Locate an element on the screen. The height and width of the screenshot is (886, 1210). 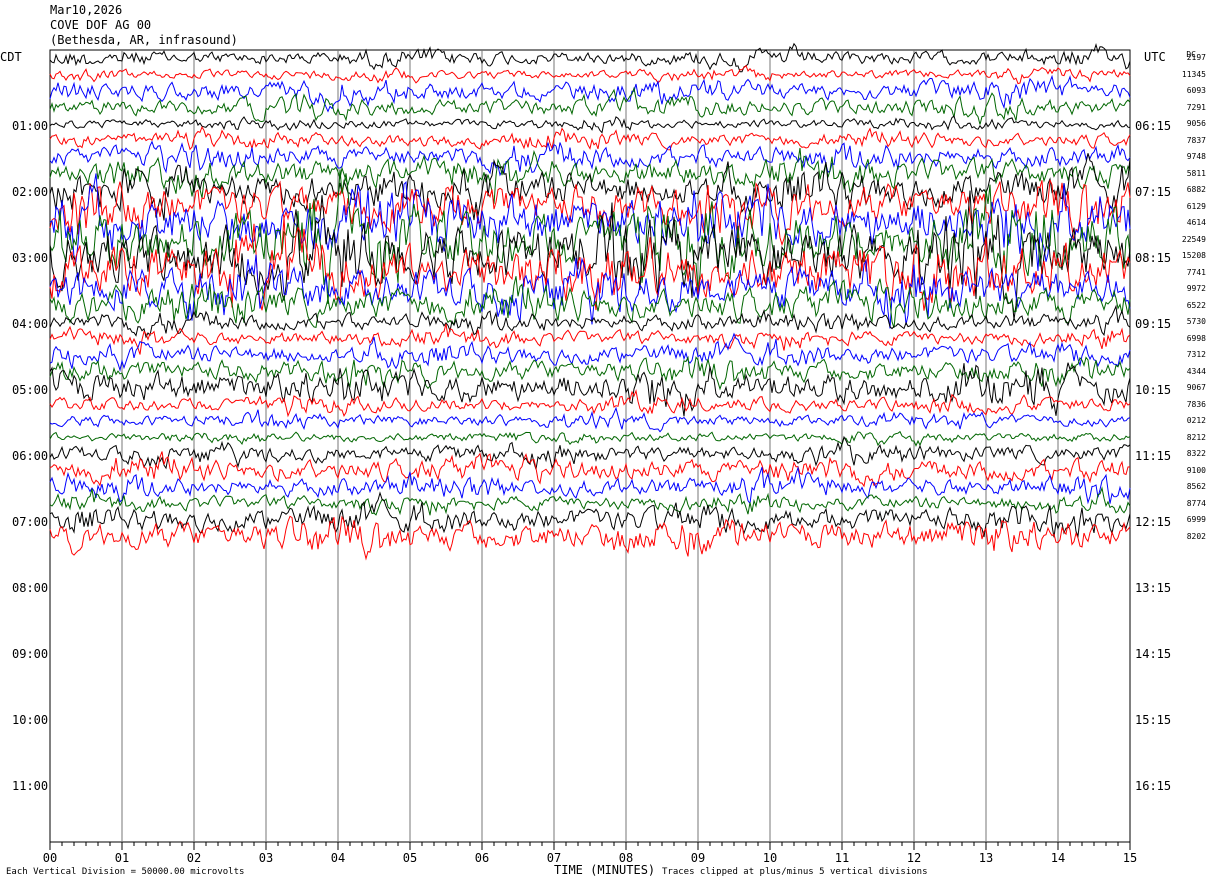
dc-offset-label: 8322 is located at coordinates (1196, 453).